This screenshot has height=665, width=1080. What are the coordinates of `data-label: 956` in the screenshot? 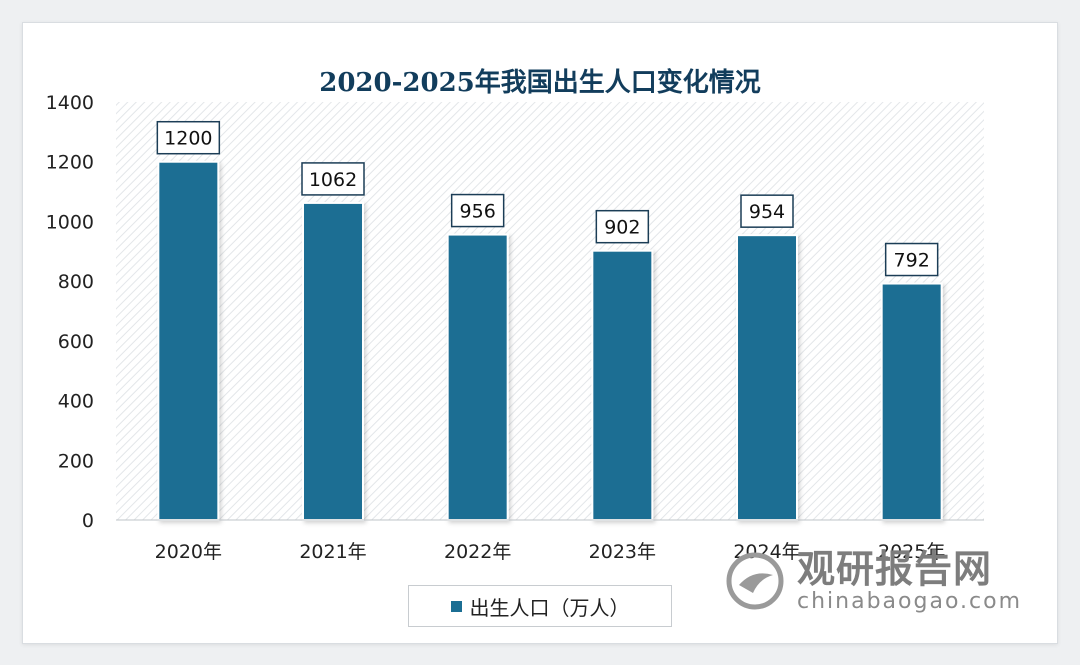 It's located at (478, 212).